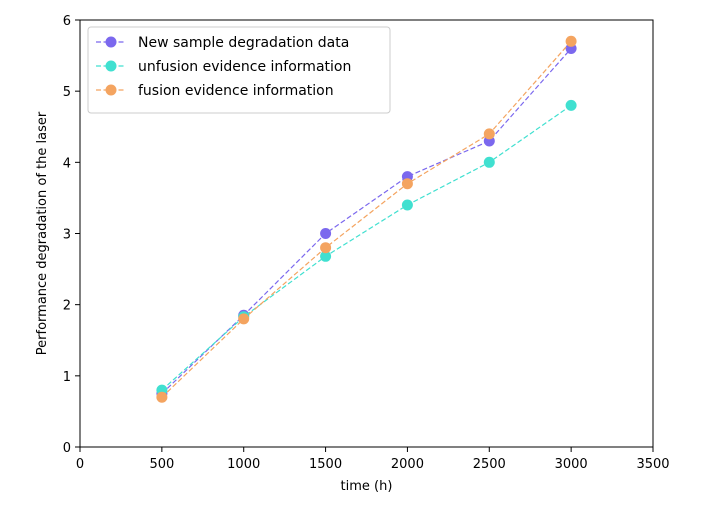  I want to click on legend-label-3: fusion evidence information, so click(236, 91).